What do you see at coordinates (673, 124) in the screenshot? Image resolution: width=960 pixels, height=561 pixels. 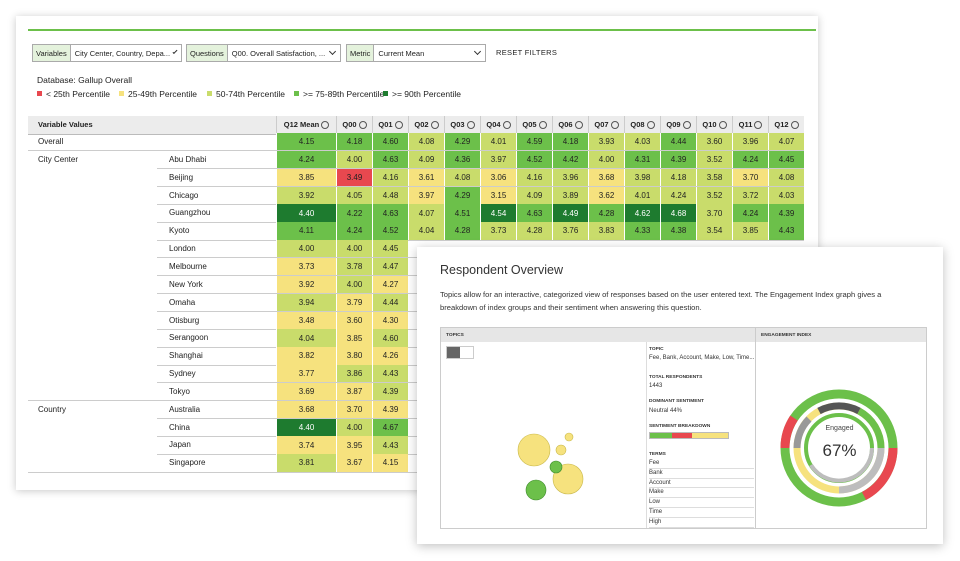 I see `column-header-text: Q09` at bounding box center [673, 124].